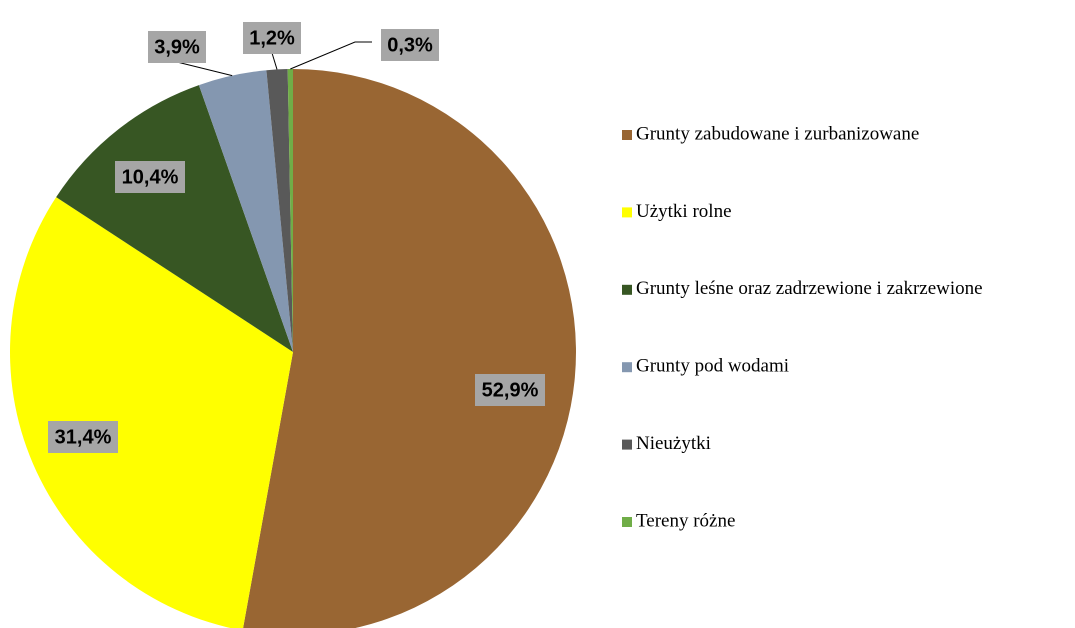 The width and height of the screenshot is (1075, 628). Describe the element at coordinates (712, 366) in the screenshot. I see `legend-label: Grunty pod wodami` at that location.